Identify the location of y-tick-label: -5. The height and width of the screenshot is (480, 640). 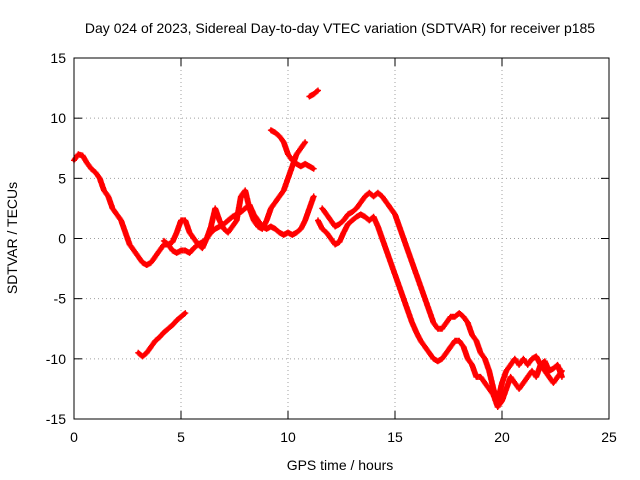
(60, 299).